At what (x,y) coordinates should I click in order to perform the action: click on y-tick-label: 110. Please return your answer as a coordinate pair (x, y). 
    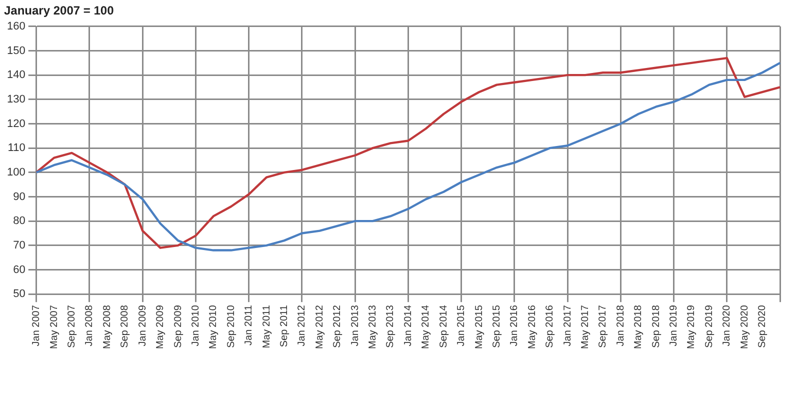
    Looking at the image, I should click on (17, 148).